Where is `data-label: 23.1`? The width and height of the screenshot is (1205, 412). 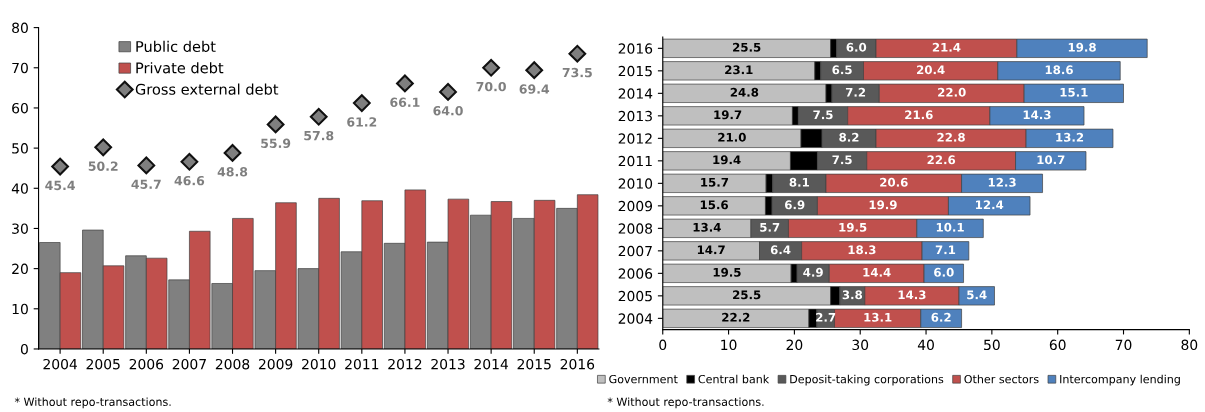
data-label: 23.1 is located at coordinates (739, 70).